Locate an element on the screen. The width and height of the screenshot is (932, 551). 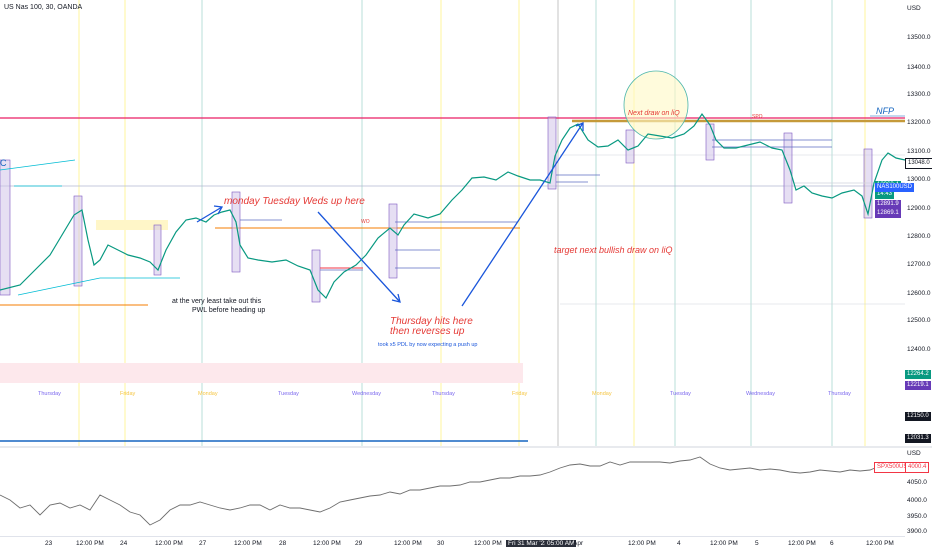
time-tick-label: 23 is located at coordinates (49, 543).